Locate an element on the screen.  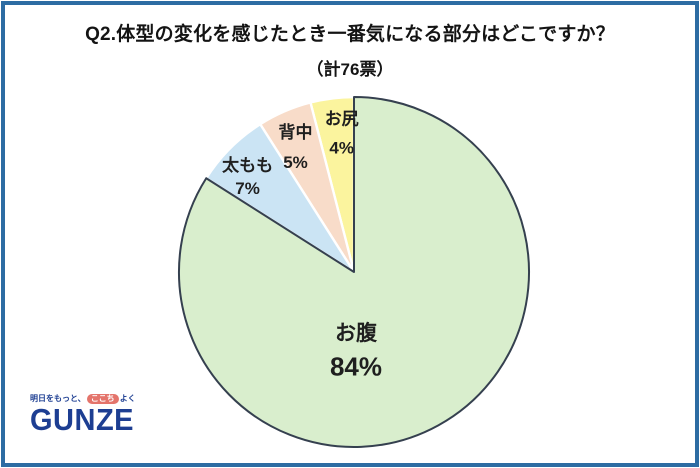
pie-slice-value-3: 4% is located at coordinates (341, 148).